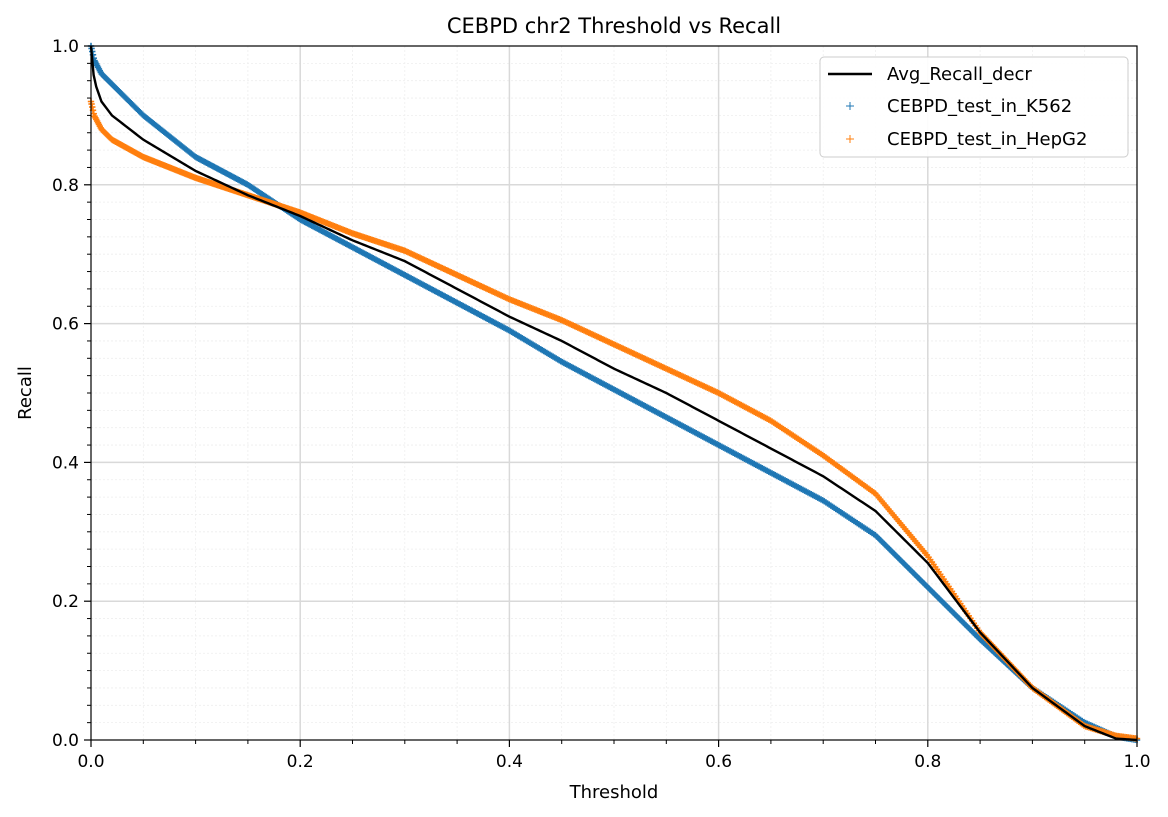  Describe the element at coordinates (509, 762) in the screenshot. I see `x-tick-label: 0.4` at that location.